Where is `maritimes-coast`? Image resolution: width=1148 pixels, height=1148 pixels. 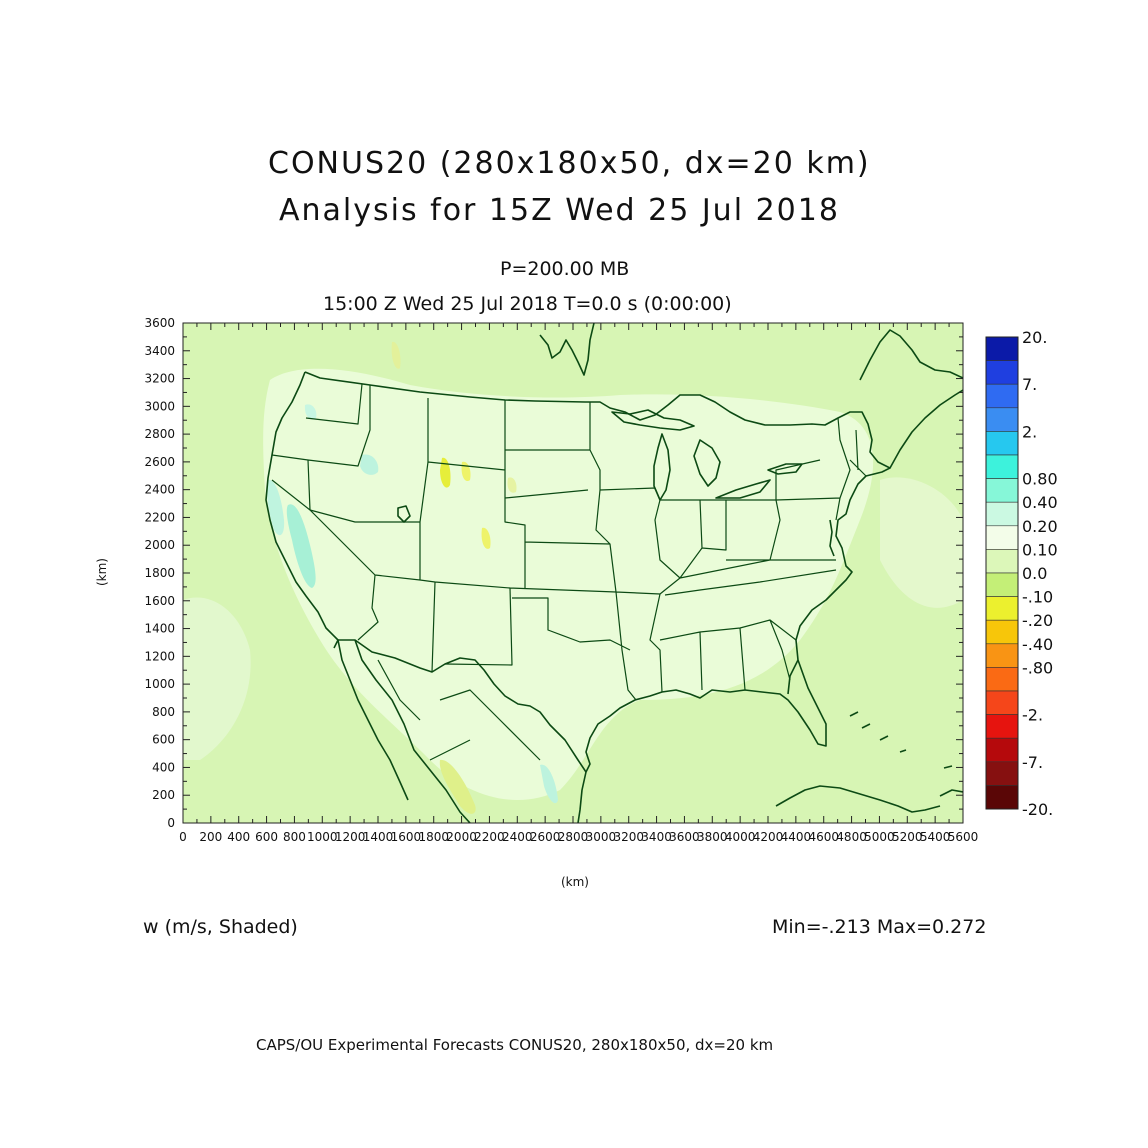
maritimes-coast is located at coordinates (926, 429).